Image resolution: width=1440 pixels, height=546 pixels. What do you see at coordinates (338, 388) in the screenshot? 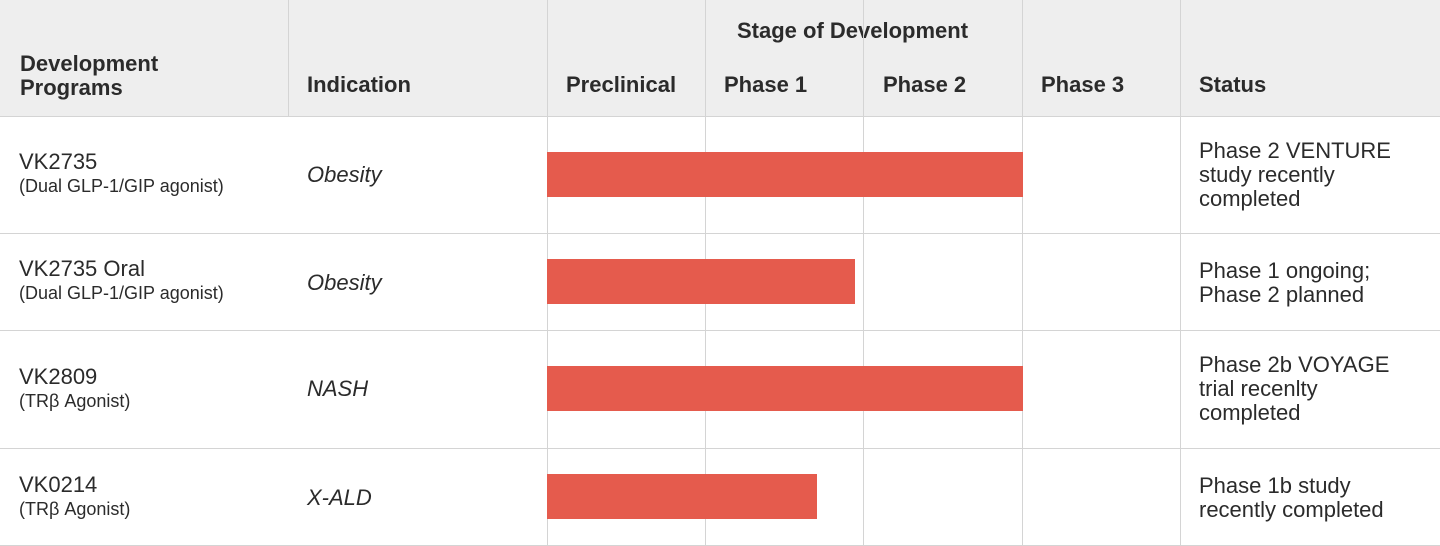
I see `program-indication: NASH` at bounding box center [338, 388].